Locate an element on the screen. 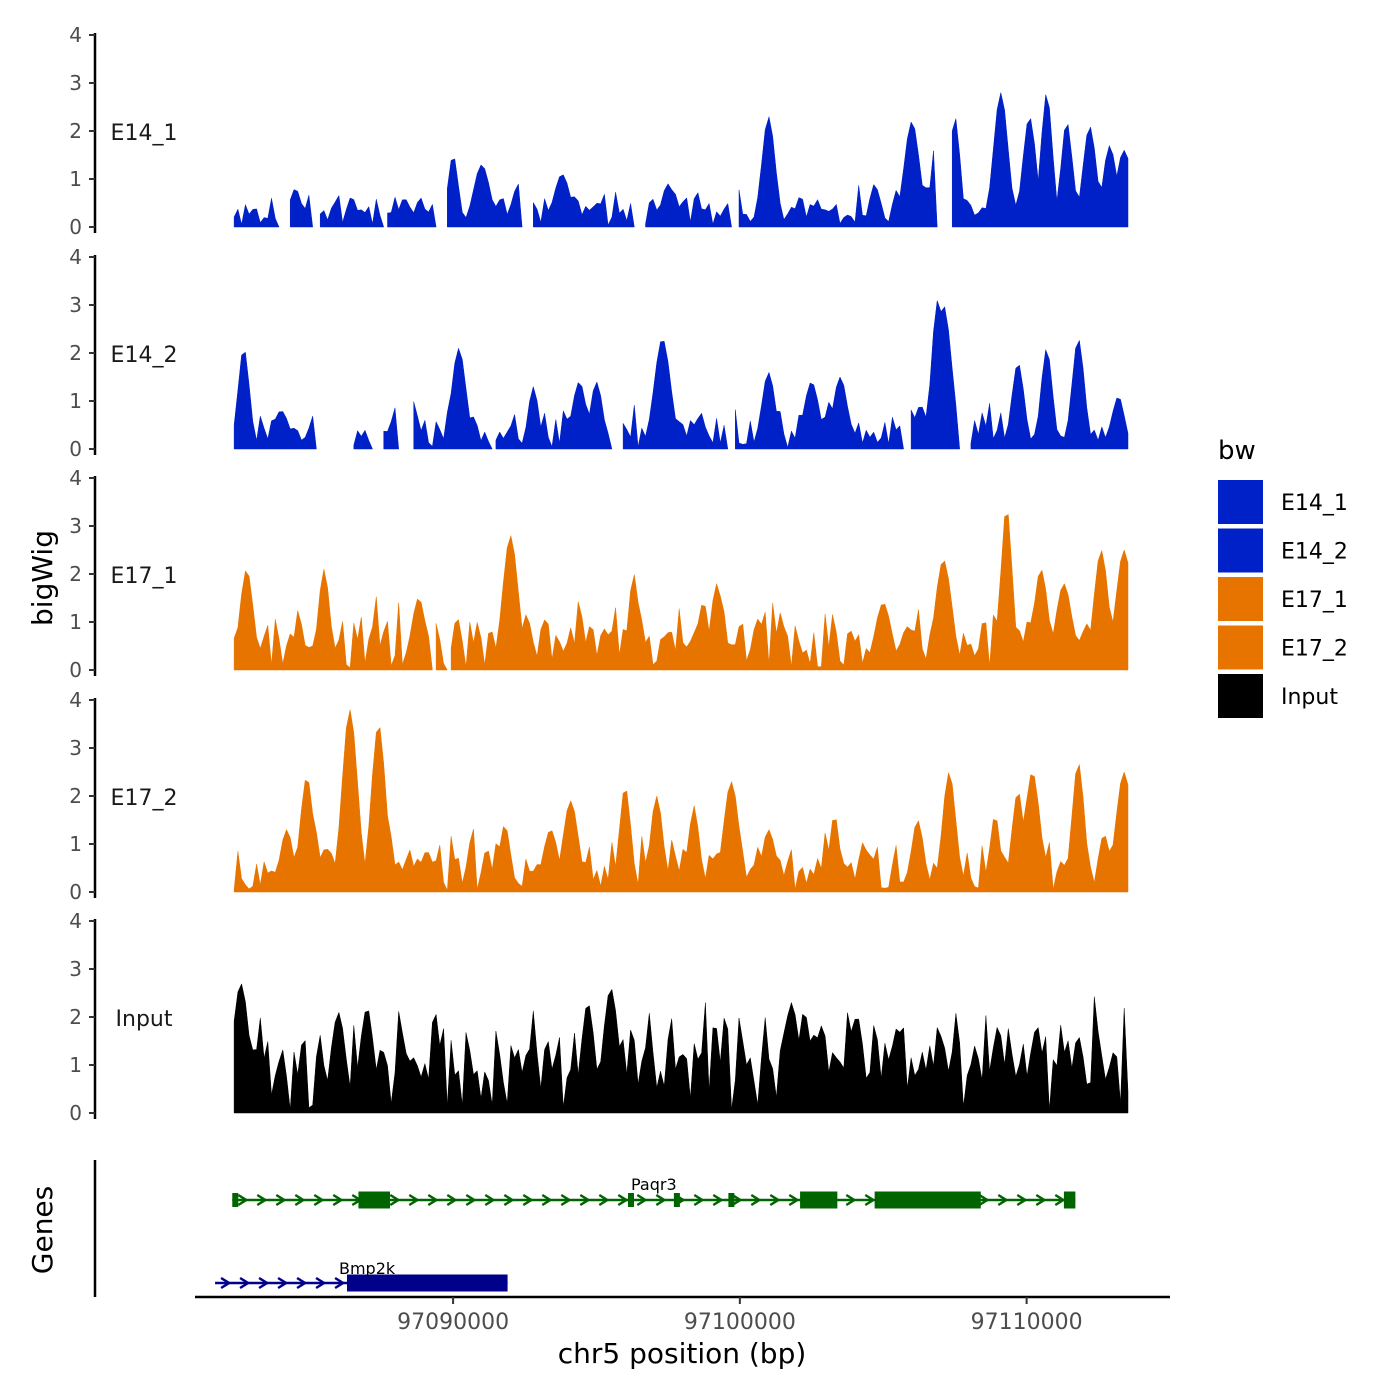 The height and width of the screenshot is (1400, 1400). gene-Paqr3: Paqr3 is located at coordinates (654, 1192).